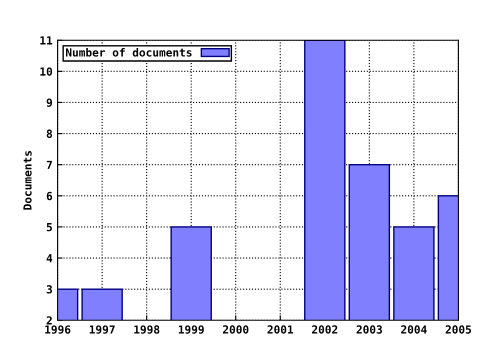 The image size is (480, 350). Describe the element at coordinates (281, 329) in the screenshot. I see `x-tick-label: 2001` at that location.